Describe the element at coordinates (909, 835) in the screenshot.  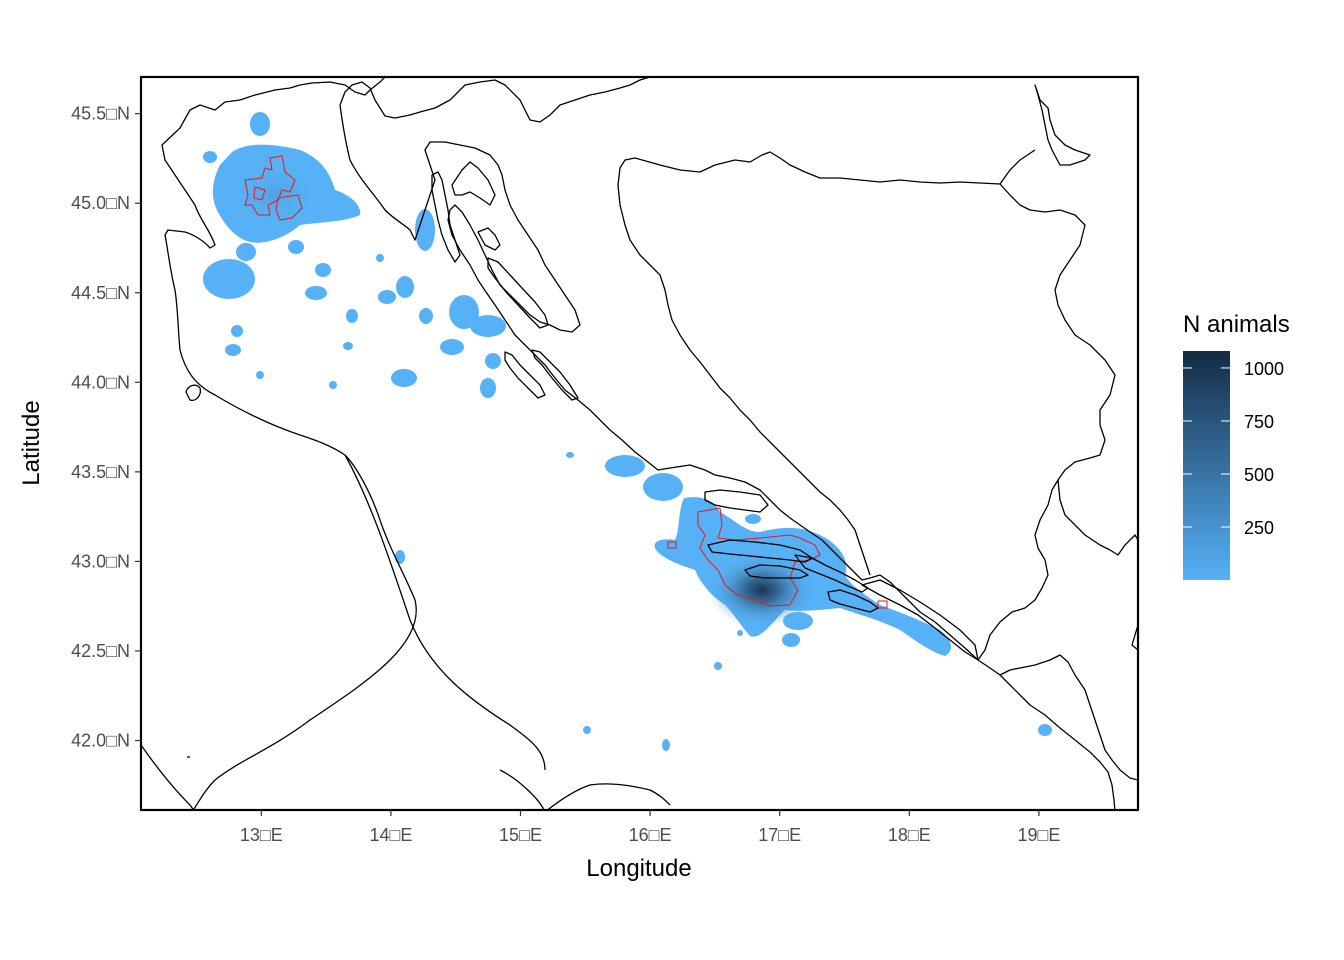
I see `x-tick-label: 18□E` at that location.